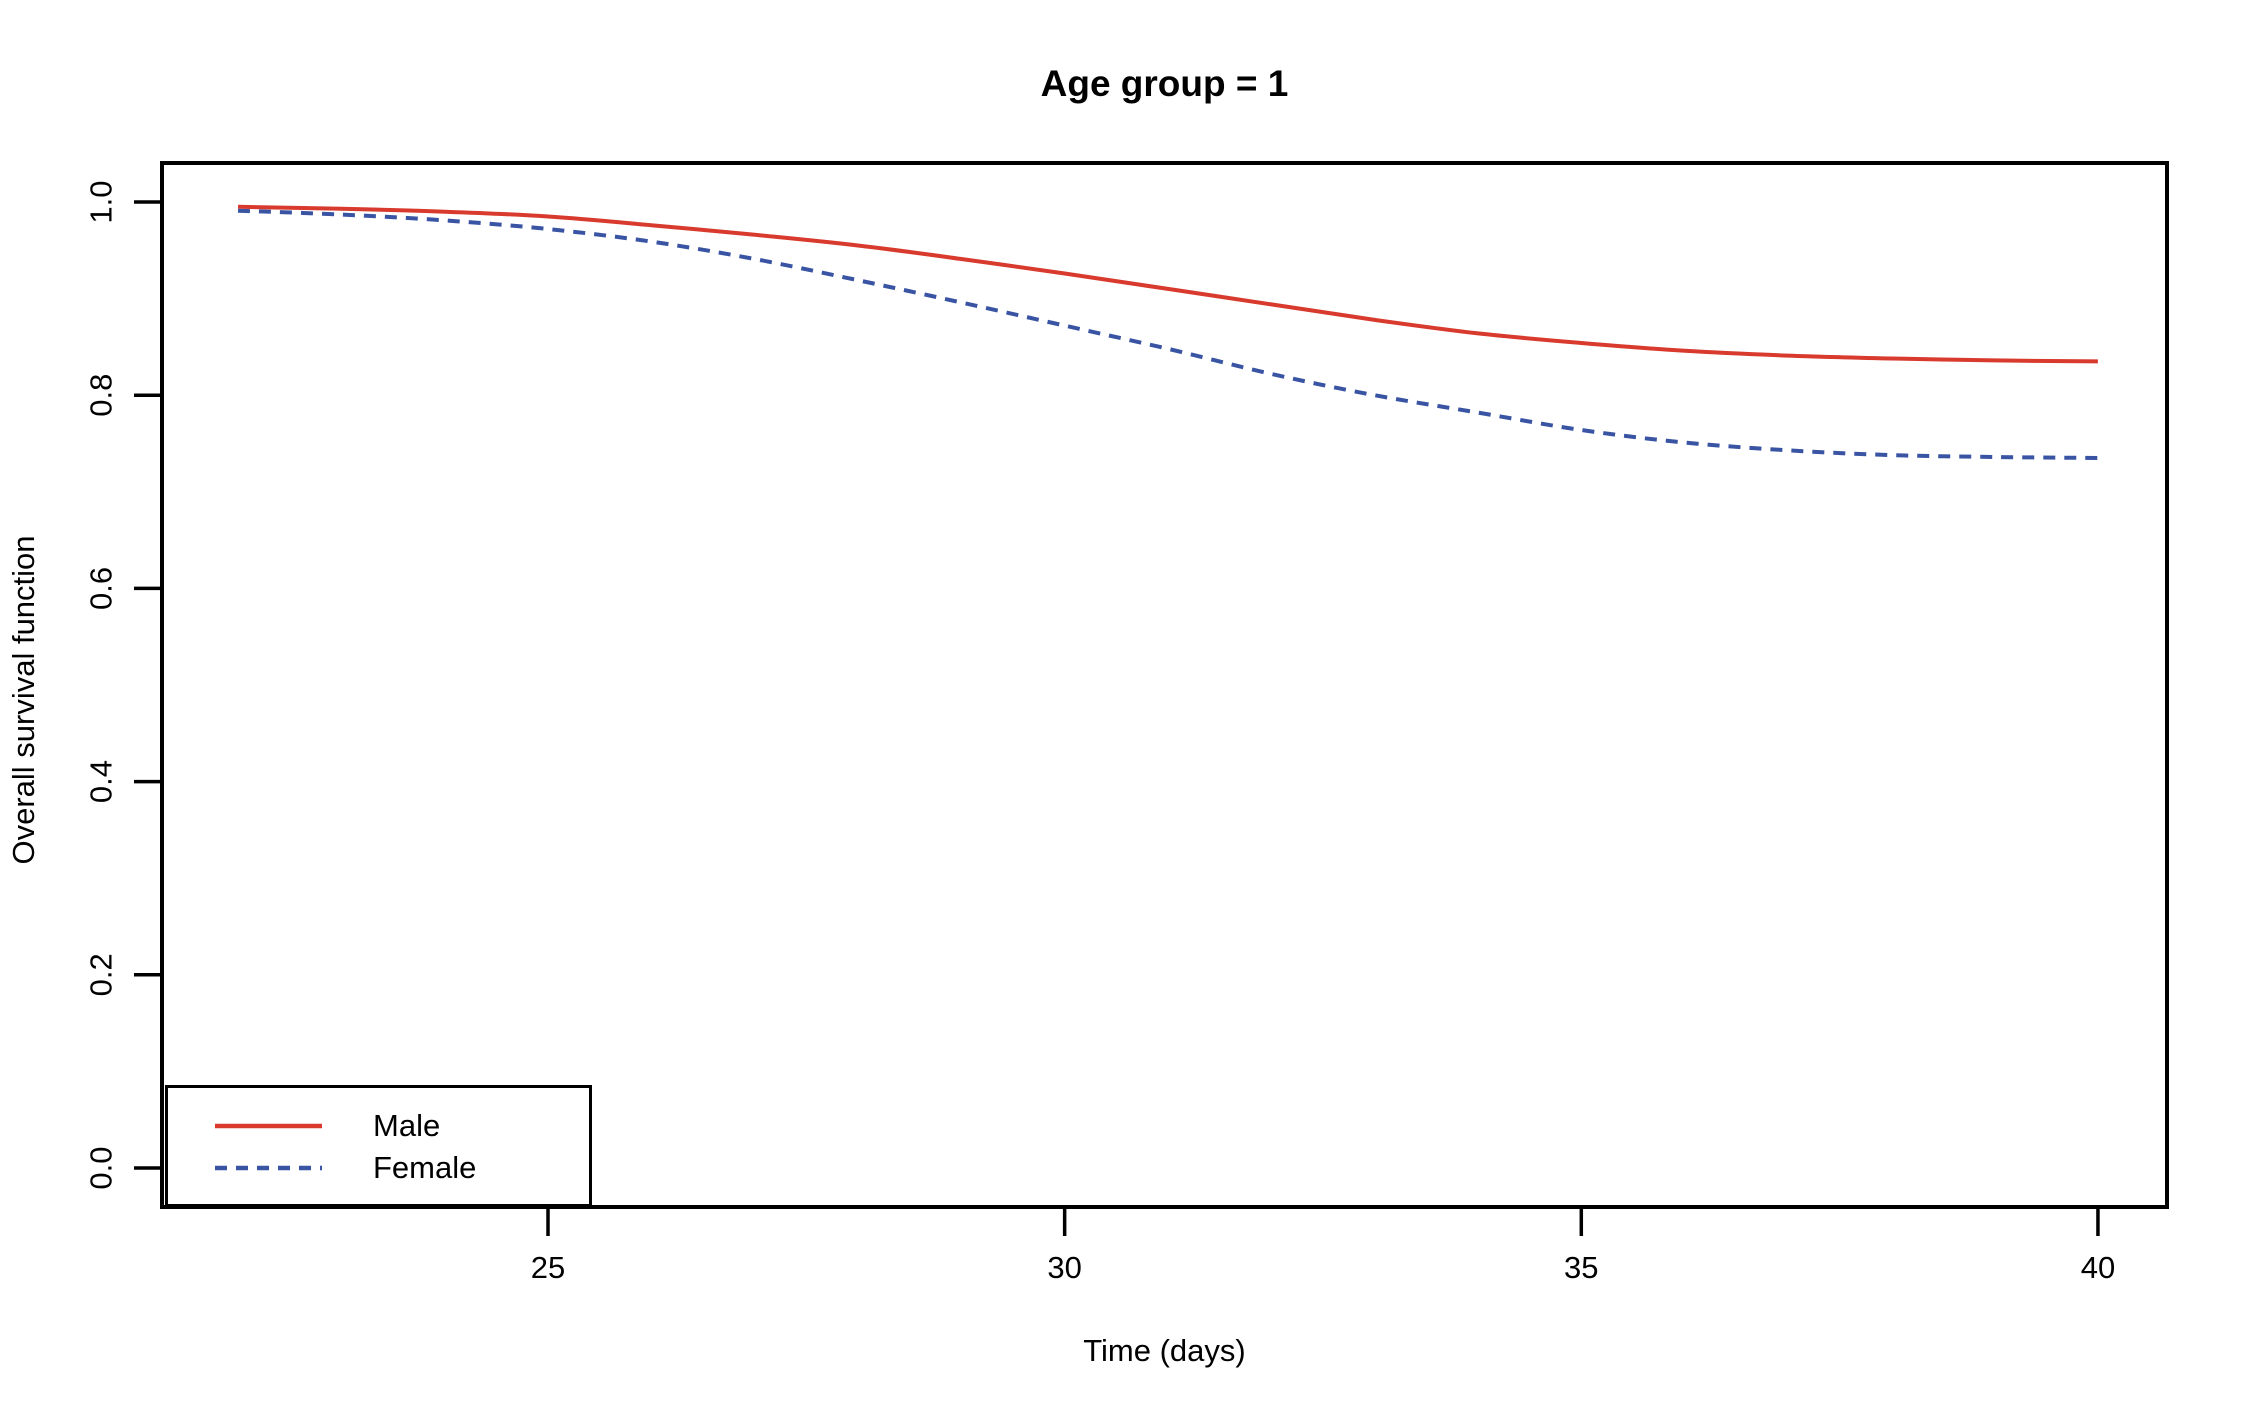  Describe the element at coordinates (1581, 1267) in the screenshot. I see `x-tick-label: 35` at that location.